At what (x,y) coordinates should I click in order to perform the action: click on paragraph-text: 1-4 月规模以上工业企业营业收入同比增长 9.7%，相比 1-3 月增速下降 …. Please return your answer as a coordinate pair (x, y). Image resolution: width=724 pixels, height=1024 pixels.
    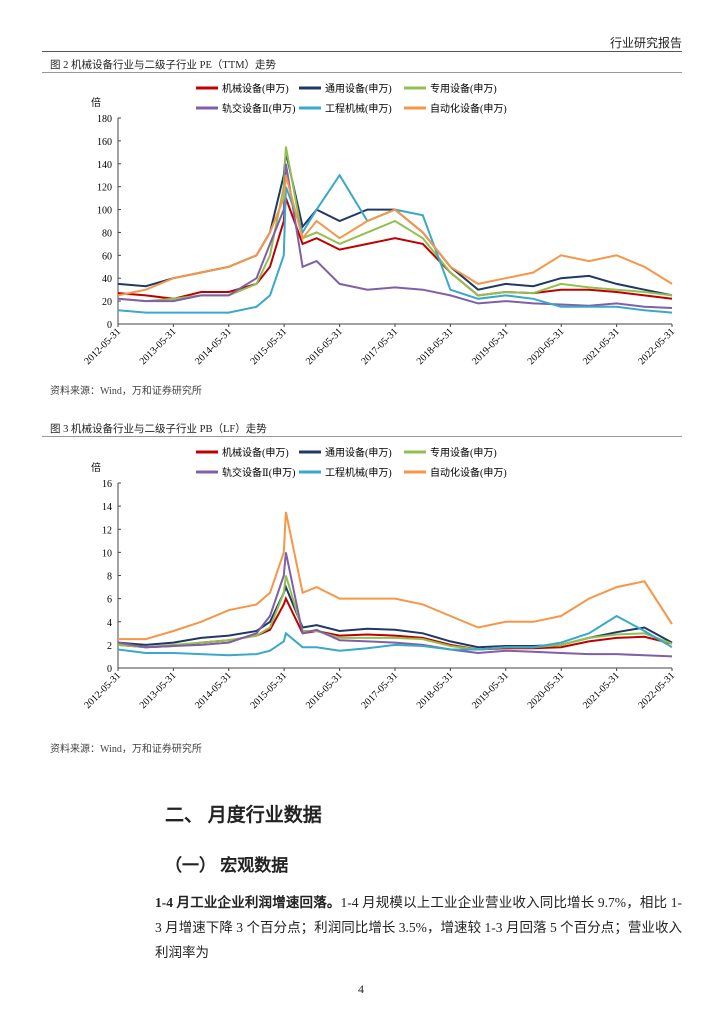
    Looking at the image, I should click on (418, 927).